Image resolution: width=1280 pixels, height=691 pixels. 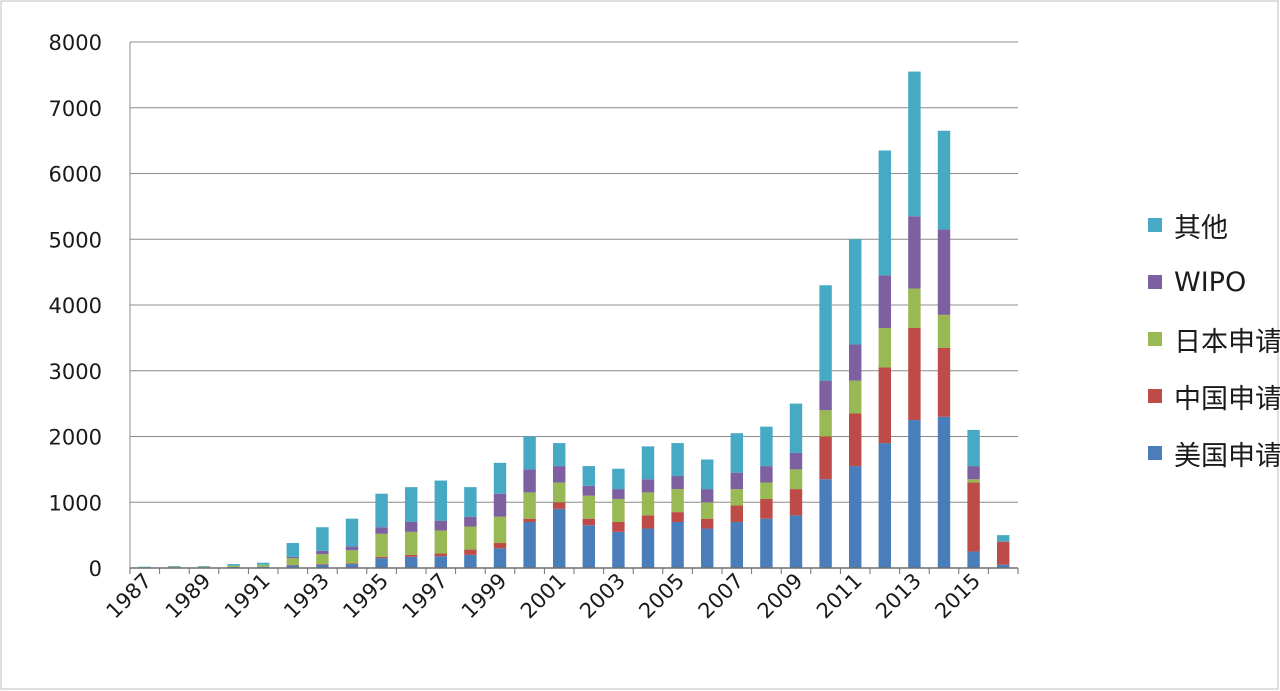 What do you see at coordinates (1197, 282) in the screenshot?
I see `legend-item: WIPO` at bounding box center [1197, 282].